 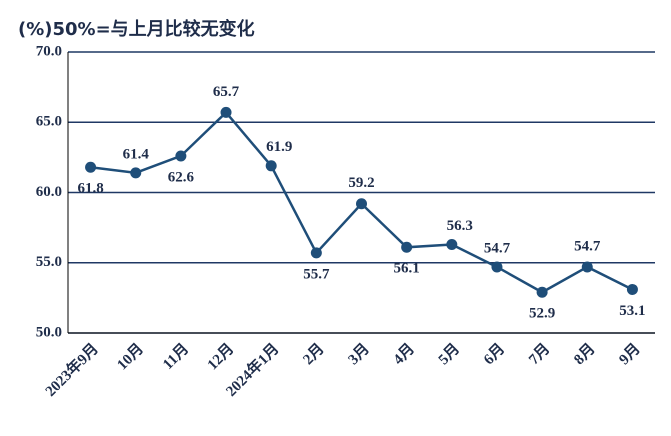 I want to click on data-label: 56.3, so click(x=460, y=226).